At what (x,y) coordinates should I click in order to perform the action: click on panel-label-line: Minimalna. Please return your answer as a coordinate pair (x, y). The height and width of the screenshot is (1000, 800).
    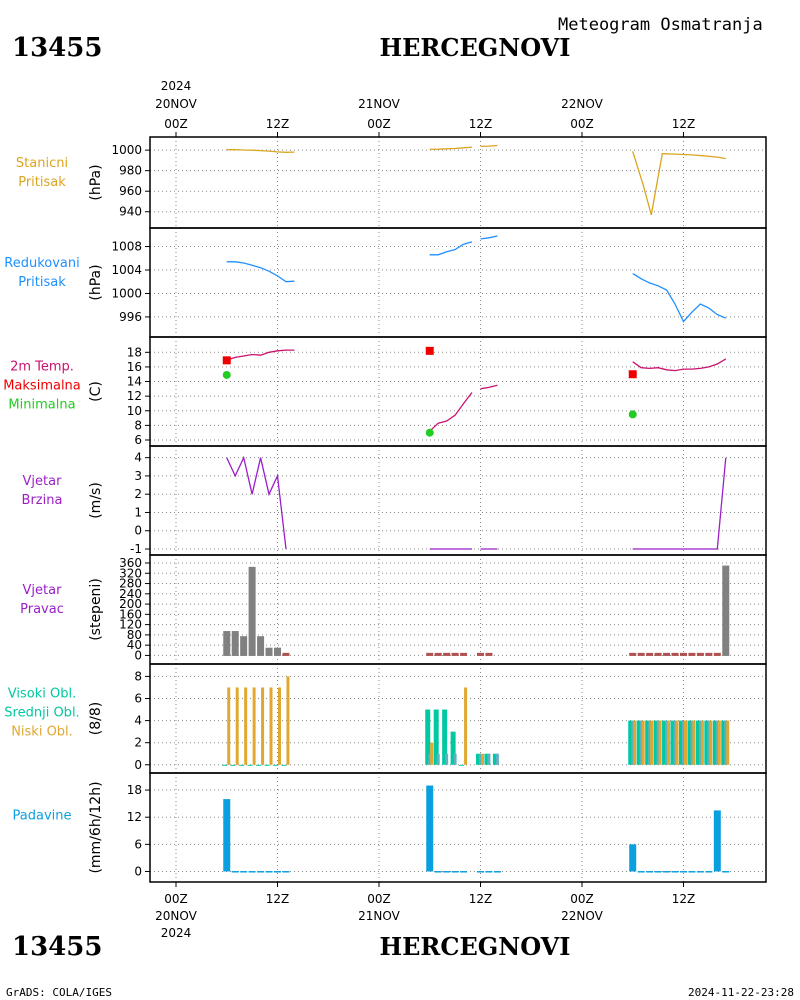
    Looking at the image, I should click on (41, 405).